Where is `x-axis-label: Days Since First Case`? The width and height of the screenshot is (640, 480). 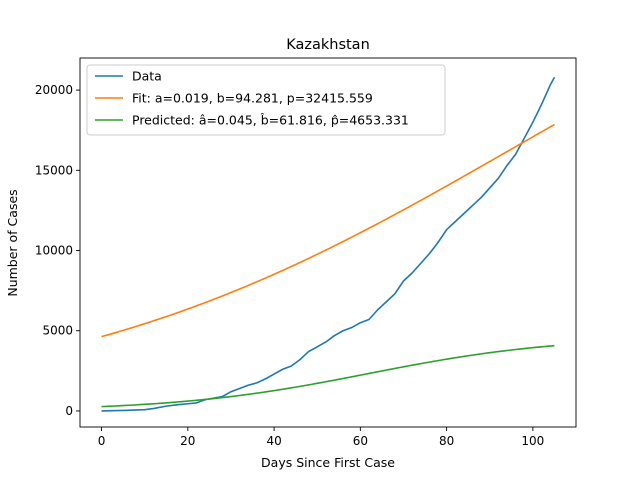 x-axis-label: Days Since First Case is located at coordinates (328, 462).